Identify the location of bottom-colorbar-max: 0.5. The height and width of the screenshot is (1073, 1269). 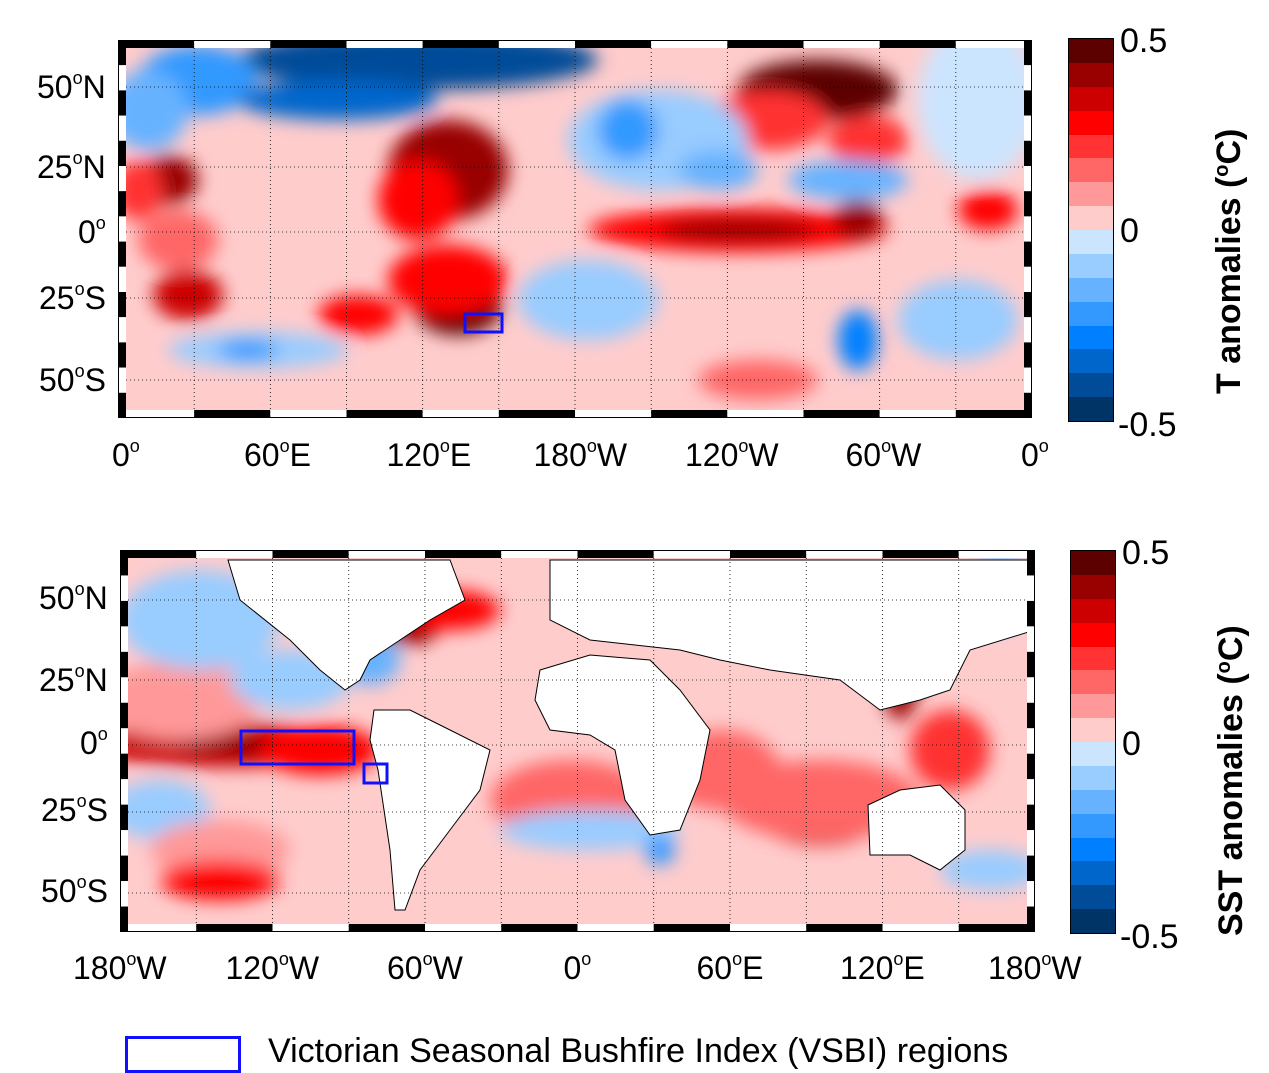
(1146, 553).